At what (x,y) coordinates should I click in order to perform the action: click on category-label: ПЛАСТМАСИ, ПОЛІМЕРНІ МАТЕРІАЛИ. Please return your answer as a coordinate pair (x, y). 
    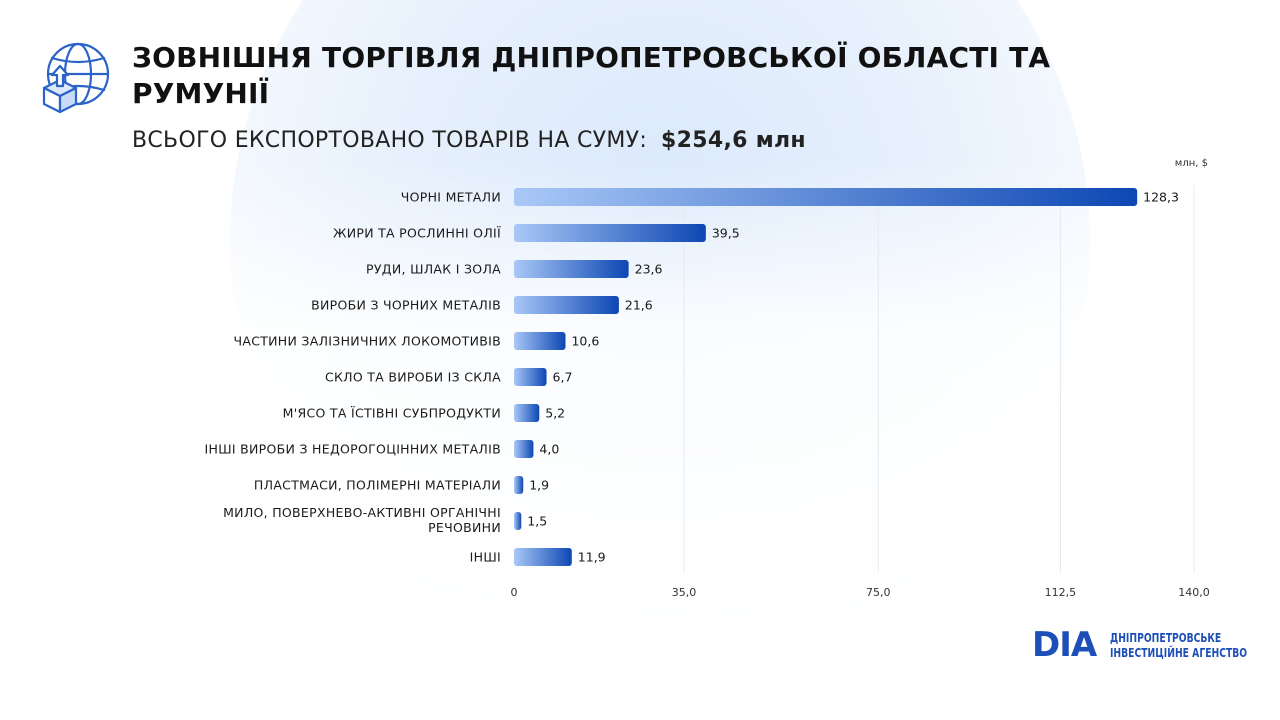
    Looking at the image, I should click on (377, 485).